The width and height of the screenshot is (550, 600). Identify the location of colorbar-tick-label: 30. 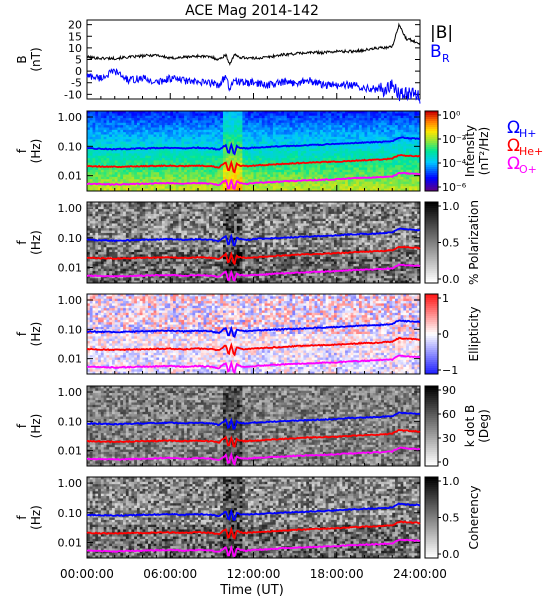
(449, 438).